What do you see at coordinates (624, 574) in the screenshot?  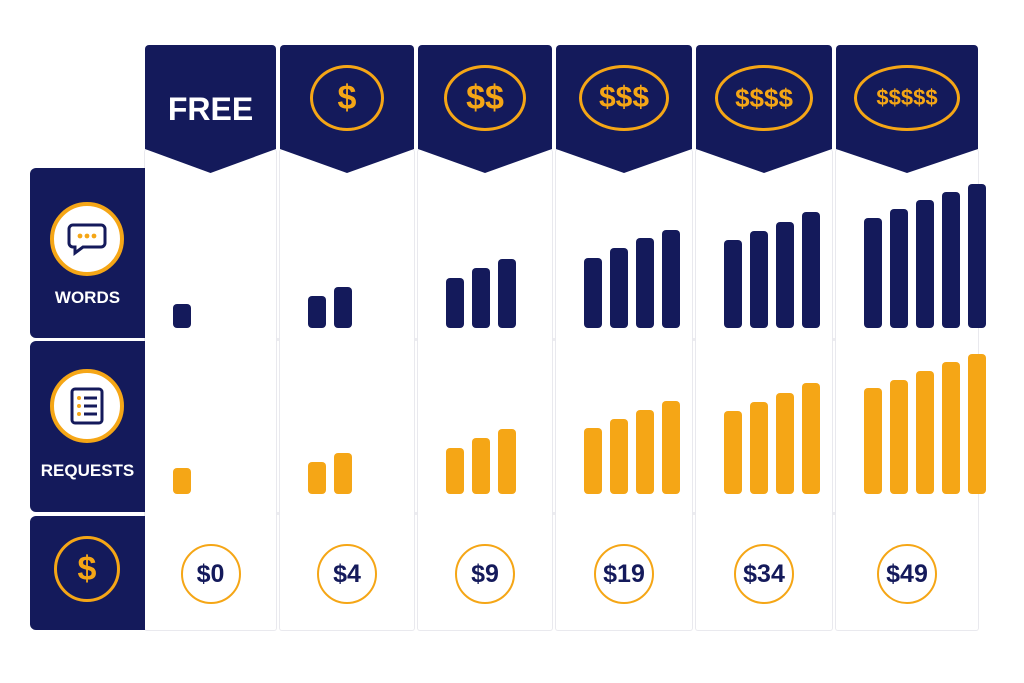 I see `price-badge: $19` at bounding box center [624, 574].